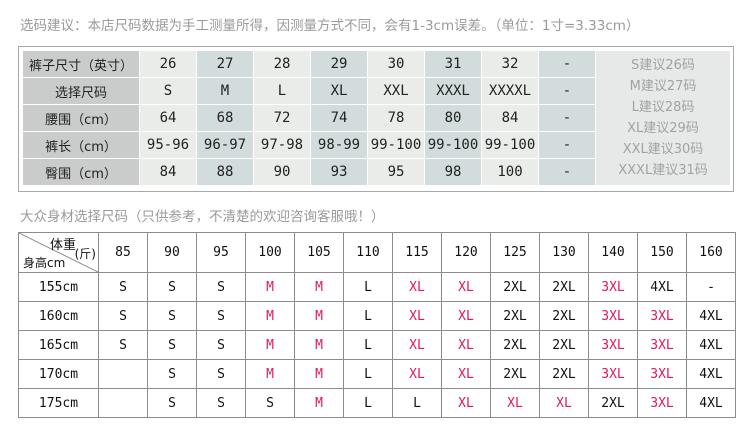 The height and width of the screenshot is (424, 750). I want to click on size-cell: S, so click(168, 91).